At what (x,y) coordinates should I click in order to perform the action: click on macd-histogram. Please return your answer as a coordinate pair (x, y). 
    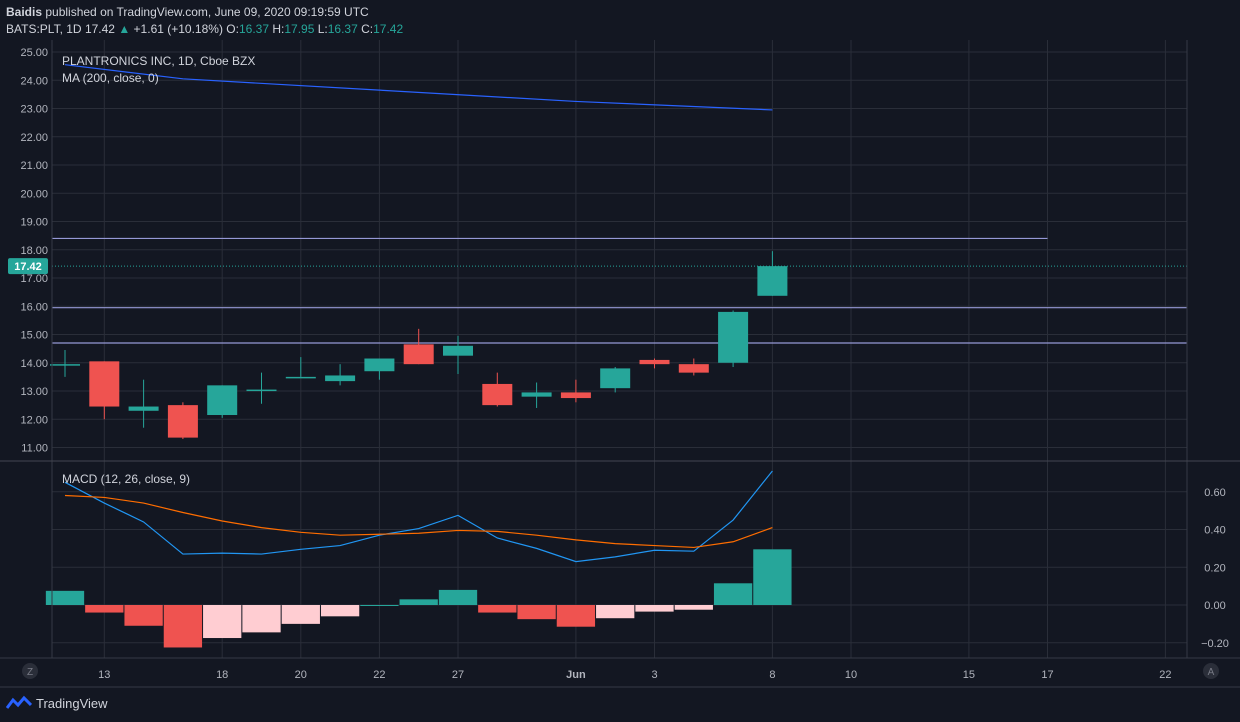
    Looking at the image, I should click on (418, 598).